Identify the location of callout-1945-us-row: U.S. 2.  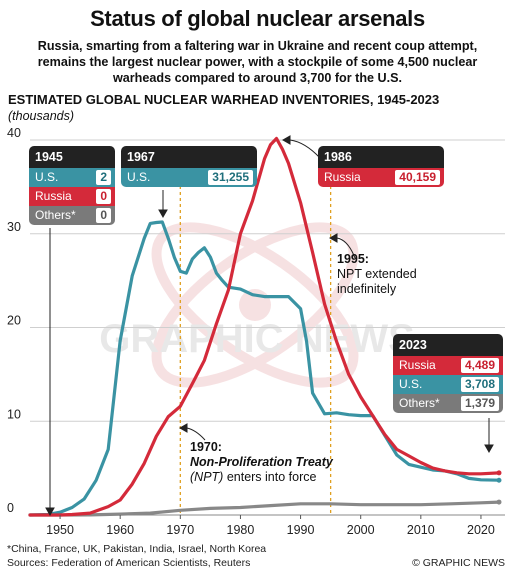
(72, 177).